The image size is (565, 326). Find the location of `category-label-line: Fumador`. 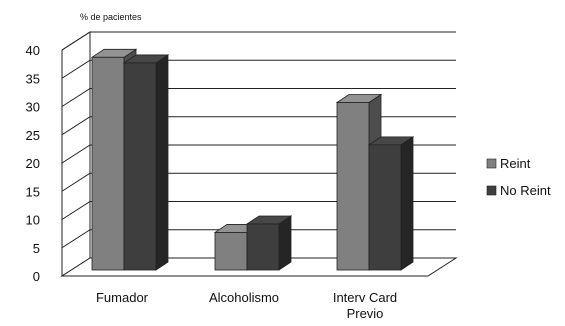

category-label-line: Fumador is located at coordinates (122, 297).